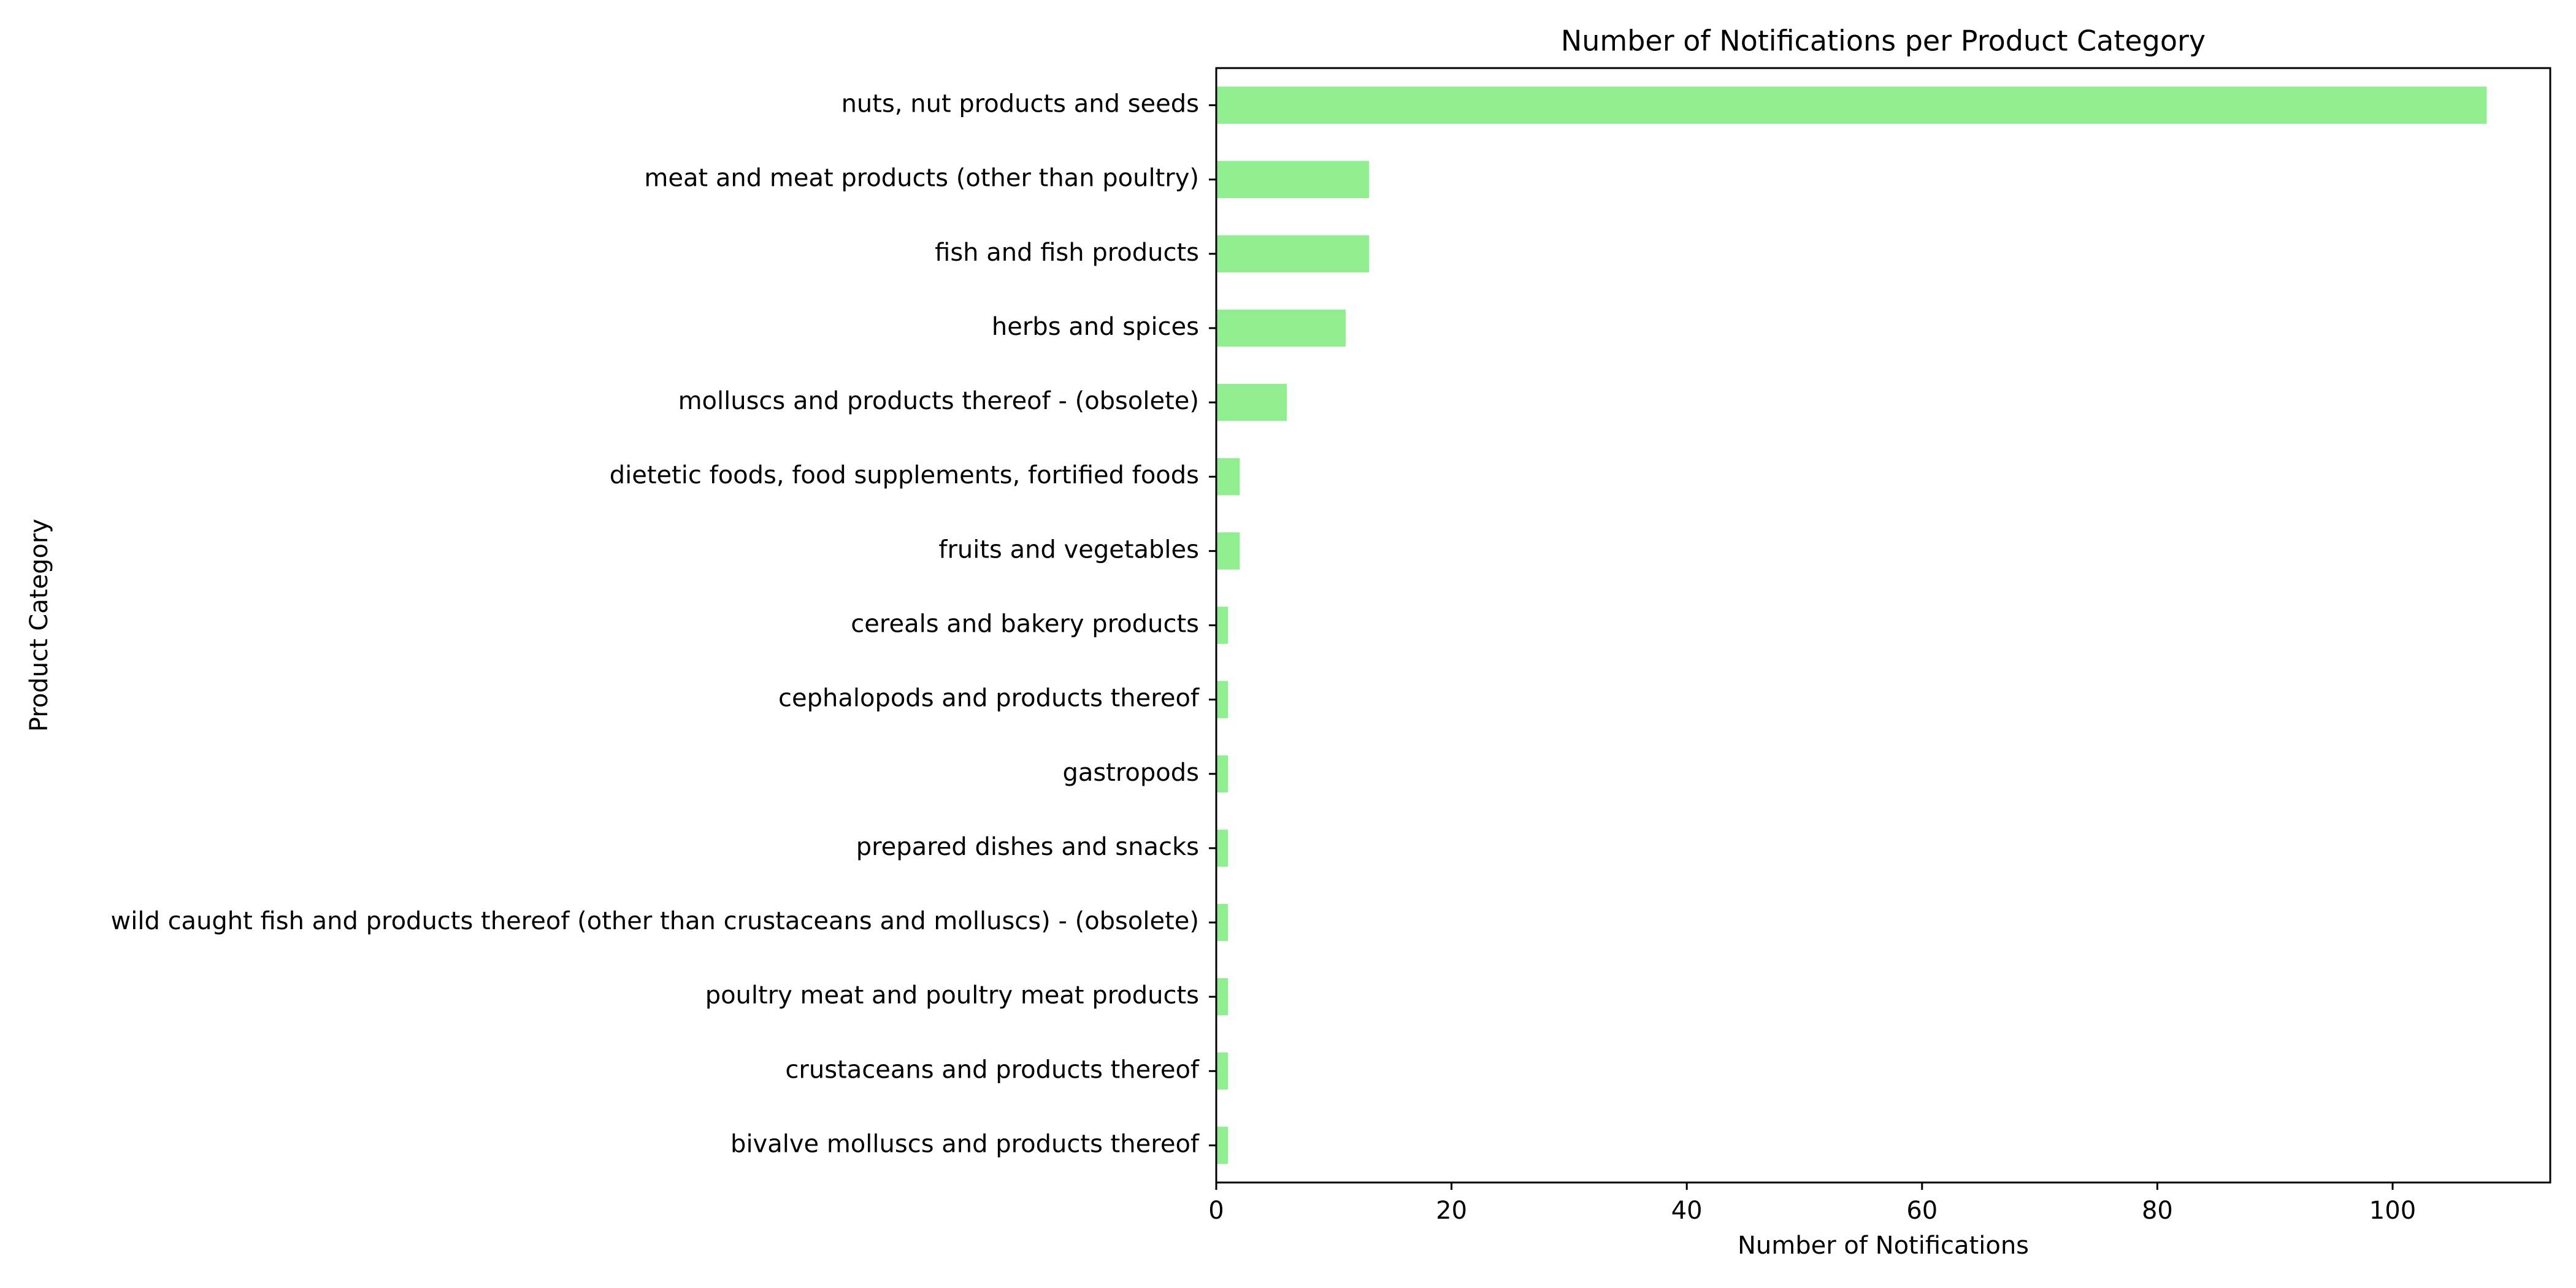  What do you see at coordinates (39, 625) in the screenshot?
I see `y-axis-label: Product Category` at bounding box center [39, 625].